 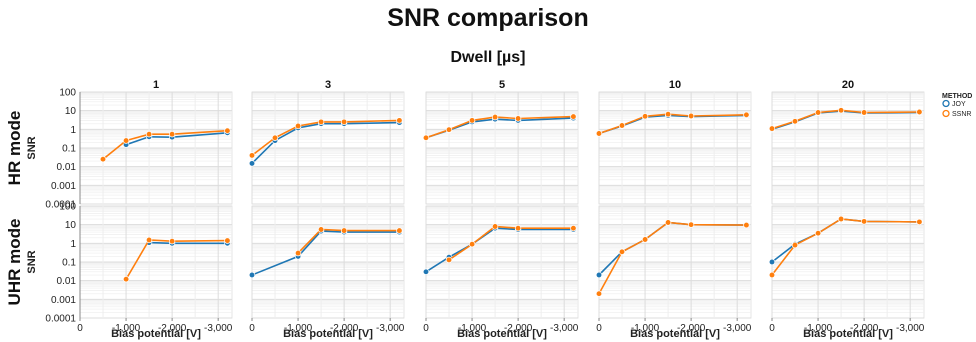 What do you see at coordinates (957, 96) in the screenshot?
I see `legend-title: METHOD` at bounding box center [957, 96].